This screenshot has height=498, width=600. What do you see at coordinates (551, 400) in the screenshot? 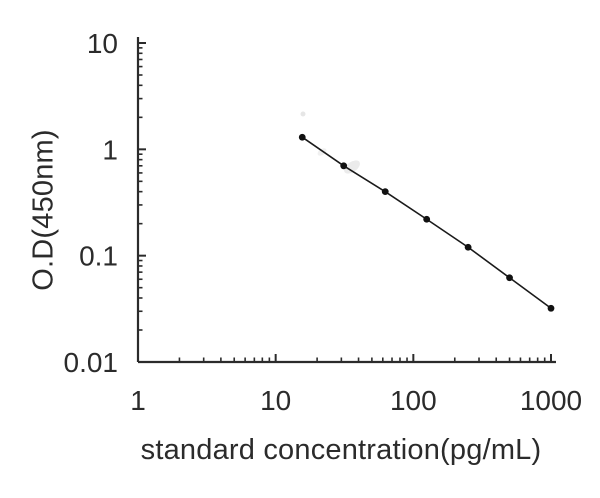
I see `x-tick-label: 1000` at bounding box center [551, 400].